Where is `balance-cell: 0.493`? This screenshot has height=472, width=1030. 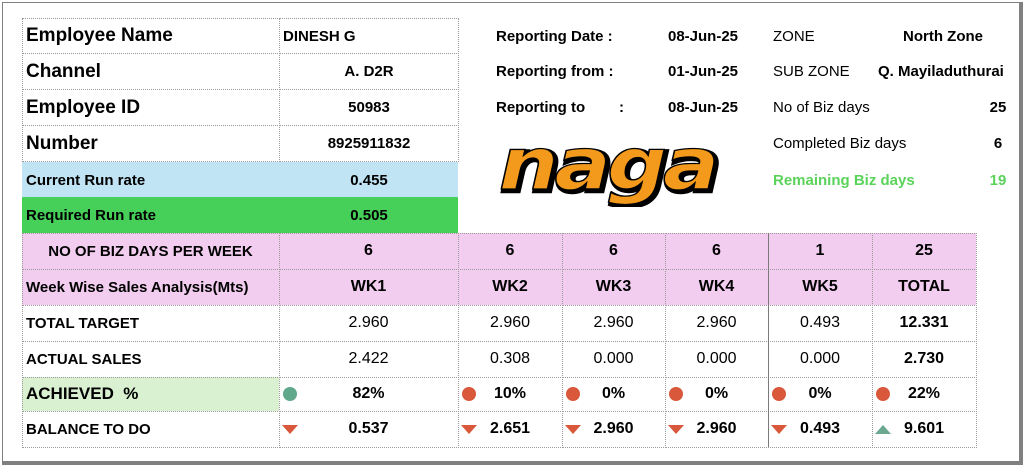 balance-cell: 0.493 is located at coordinates (820, 428).